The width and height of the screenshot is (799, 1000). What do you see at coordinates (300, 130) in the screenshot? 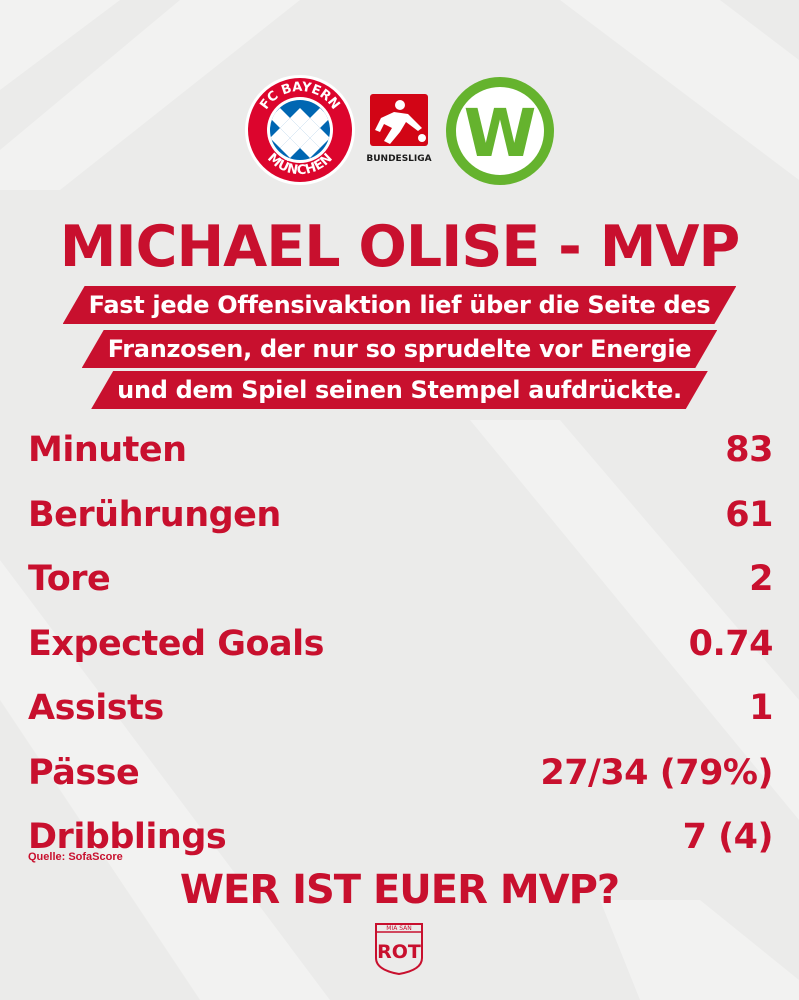
I see `fc-bayern-logo: FC BAYERN MÜNCHEN` at bounding box center [300, 130].